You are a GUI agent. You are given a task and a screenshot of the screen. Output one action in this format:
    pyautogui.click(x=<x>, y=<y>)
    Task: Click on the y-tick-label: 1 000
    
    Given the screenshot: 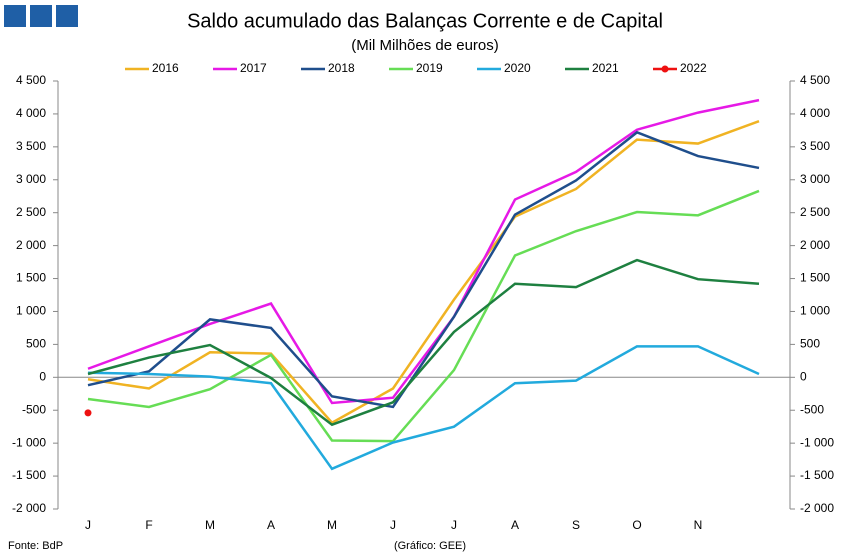 What is the action you would take?
    pyautogui.click(x=31, y=311)
    